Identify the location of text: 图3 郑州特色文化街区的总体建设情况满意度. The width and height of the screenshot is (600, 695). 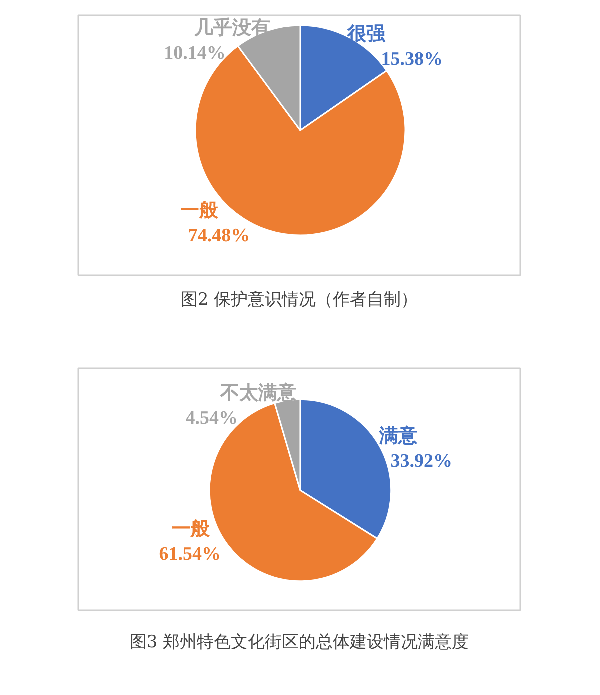
(300, 642).